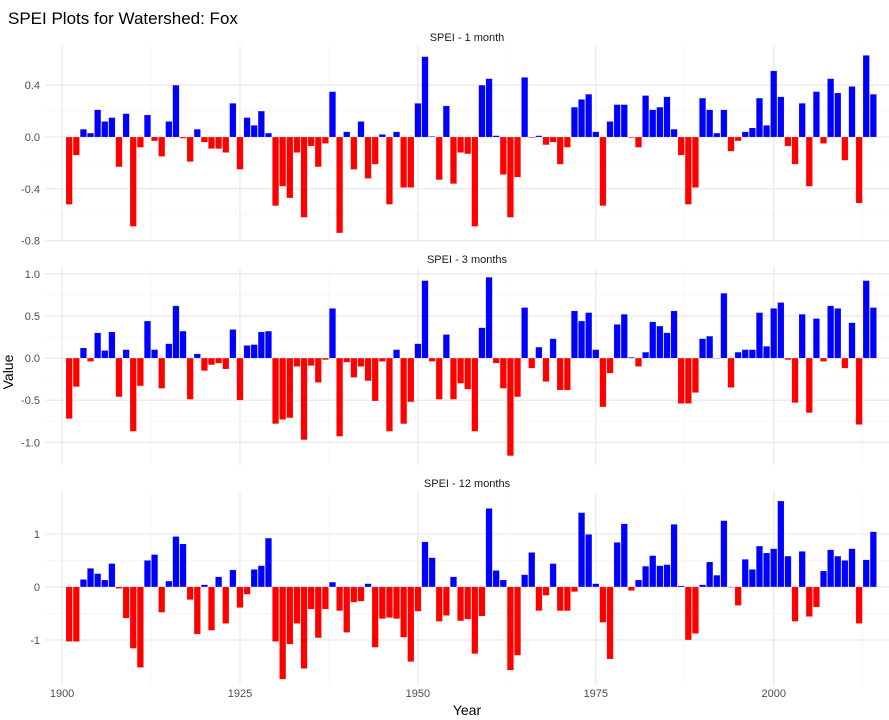  What do you see at coordinates (297, 144) in the screenshot?
I see `bar-1933` at bounding box center [297, 144].